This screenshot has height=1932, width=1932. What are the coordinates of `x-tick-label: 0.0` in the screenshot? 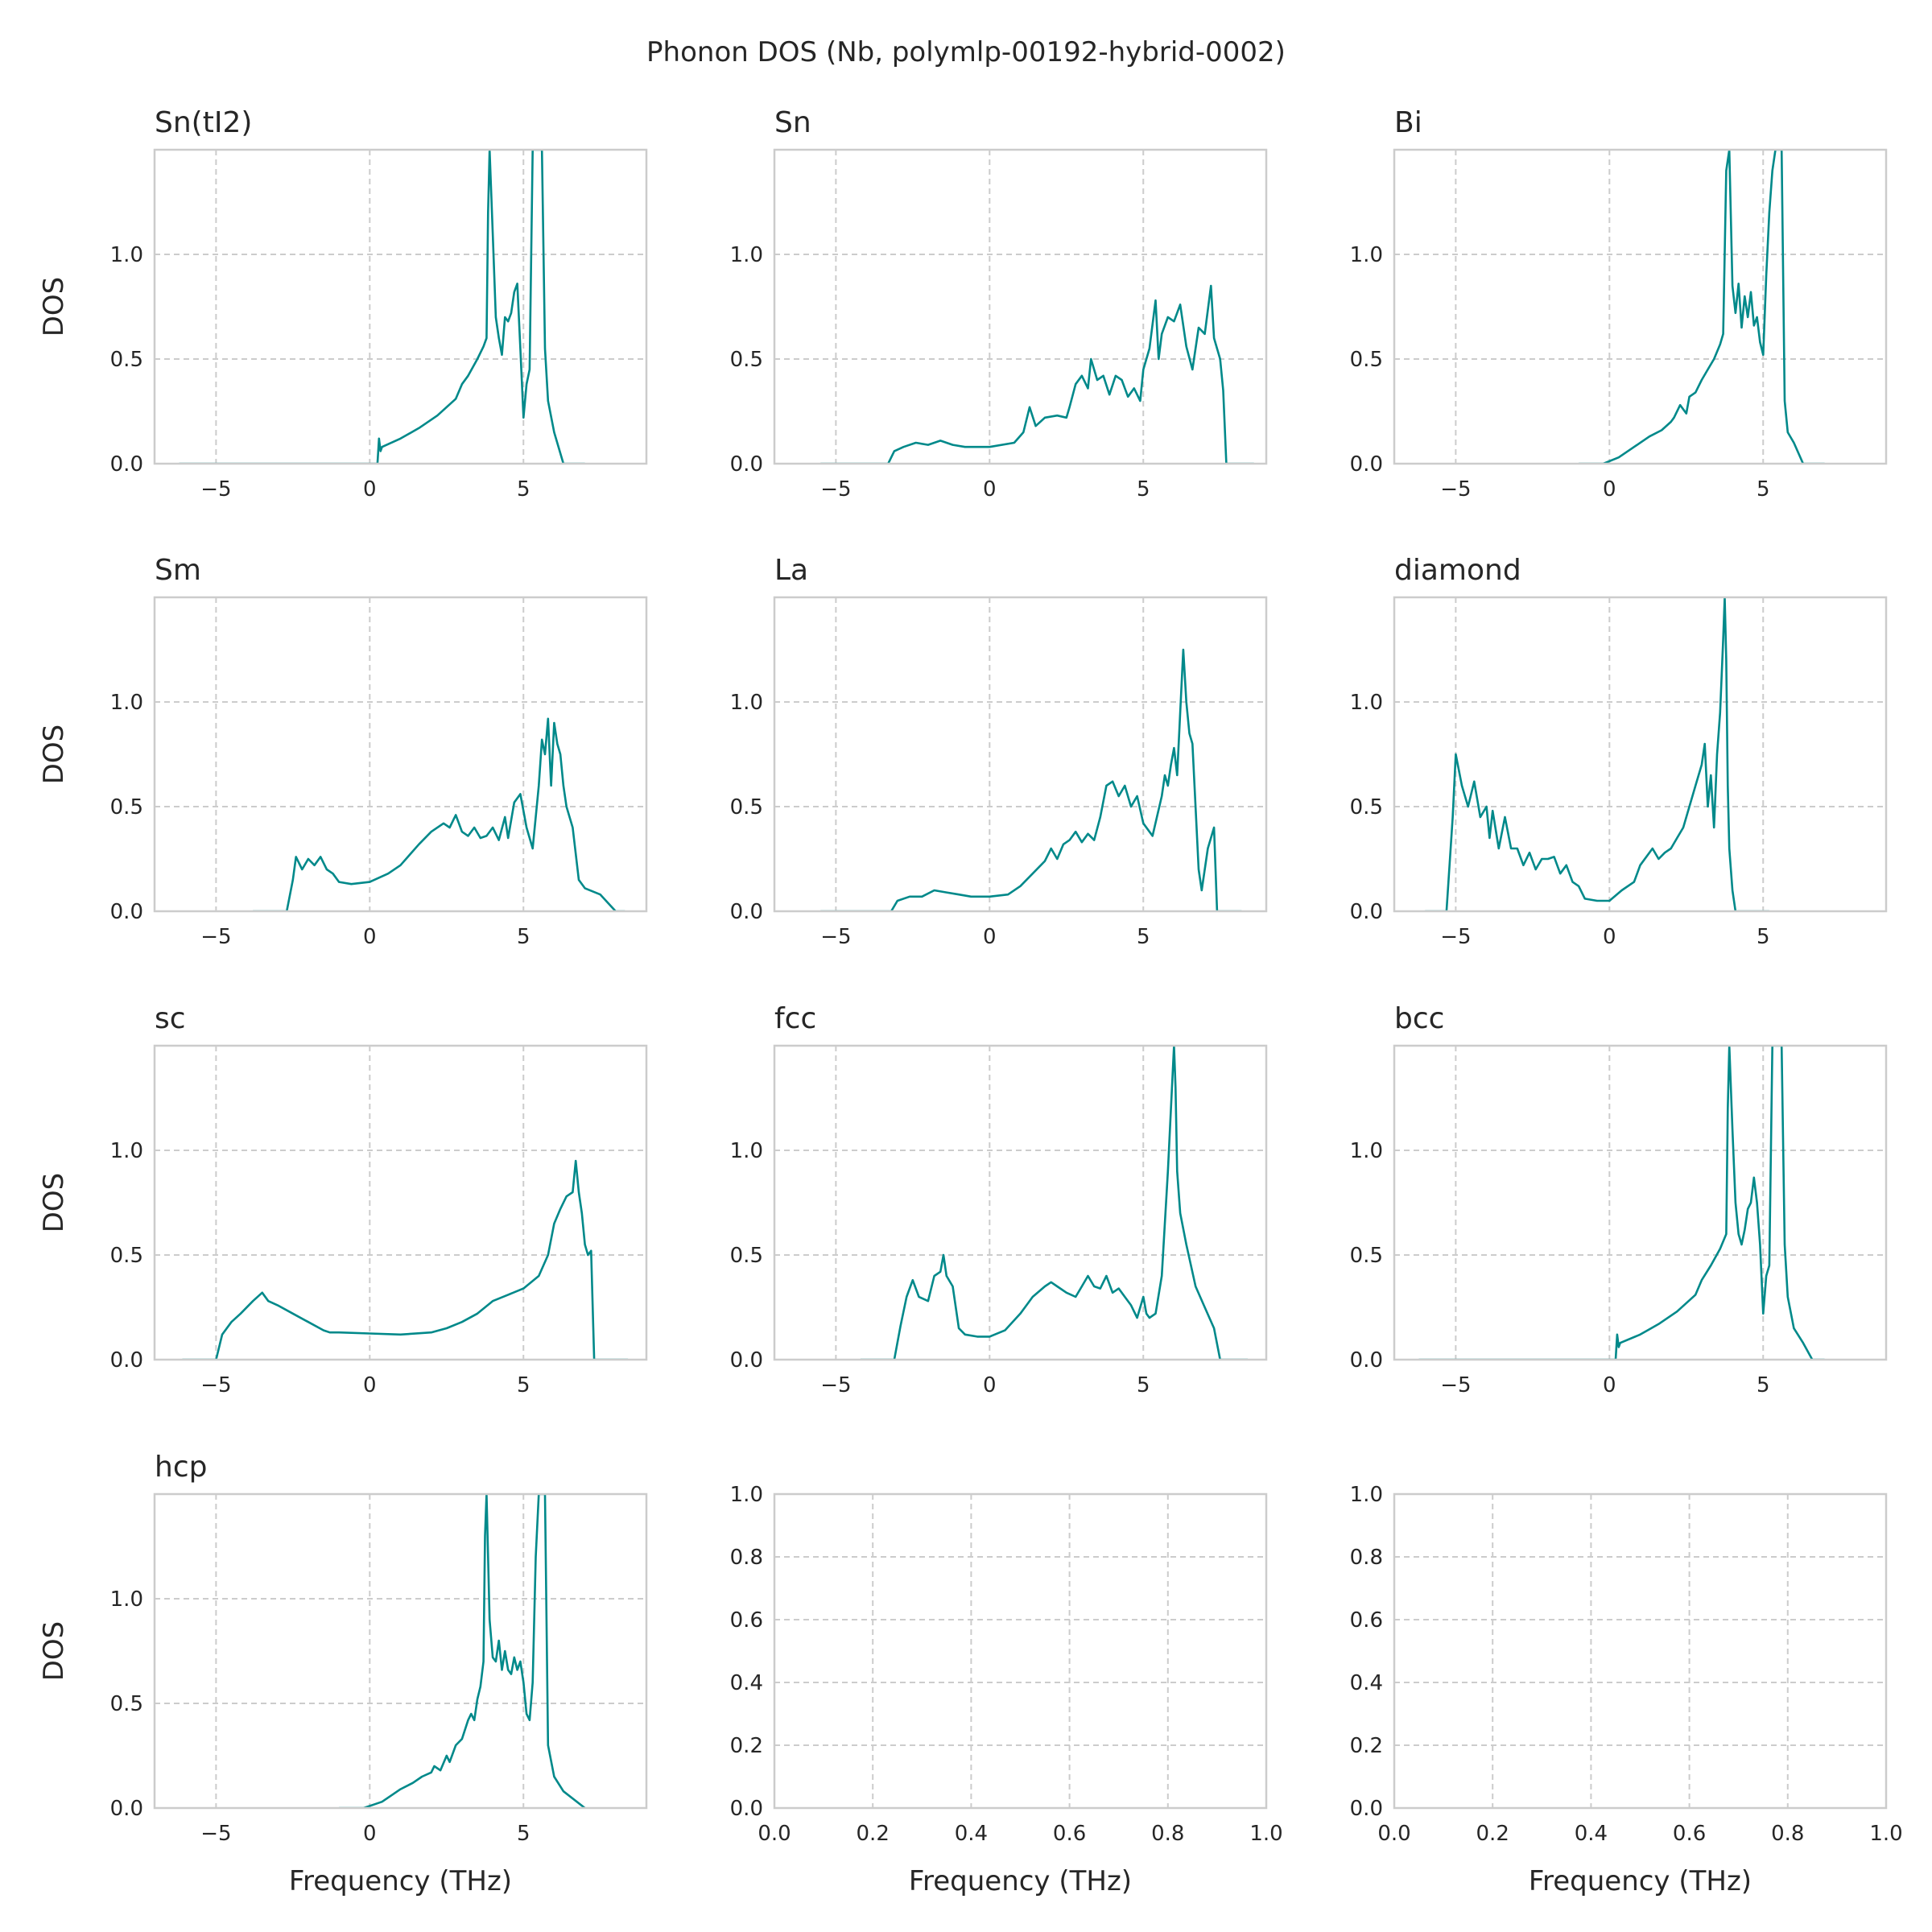 It's located at (774, 1834).